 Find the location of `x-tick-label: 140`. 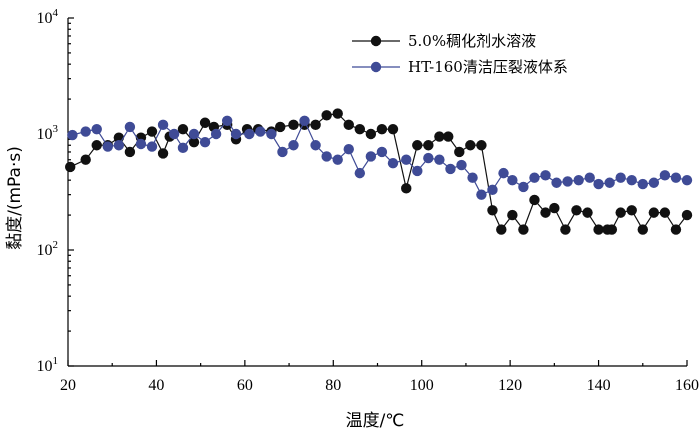

x-tick-label: 140 is located at coordinates (599, 385).